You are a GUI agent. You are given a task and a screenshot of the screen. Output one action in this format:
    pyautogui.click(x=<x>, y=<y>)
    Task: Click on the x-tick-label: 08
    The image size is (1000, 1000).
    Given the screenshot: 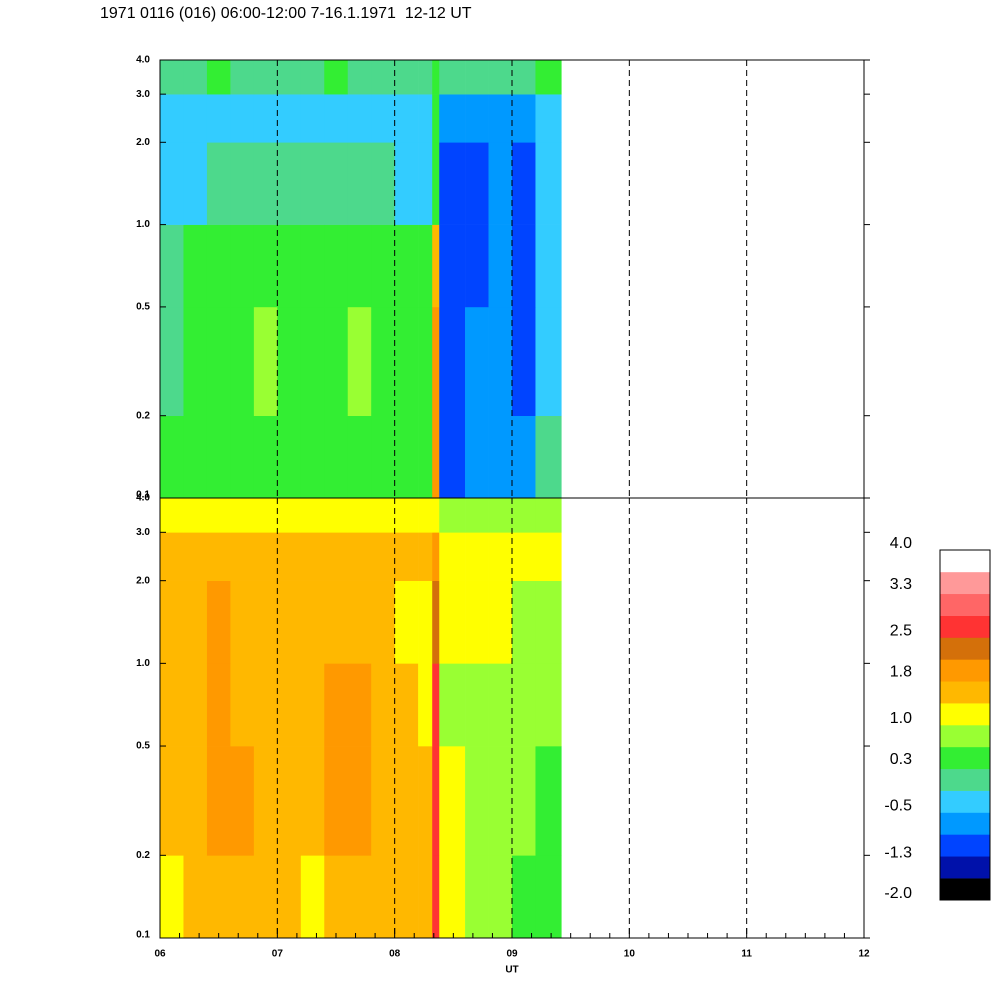 What is the action you would take?
    pyautogui.click(x=395, y=954)
    